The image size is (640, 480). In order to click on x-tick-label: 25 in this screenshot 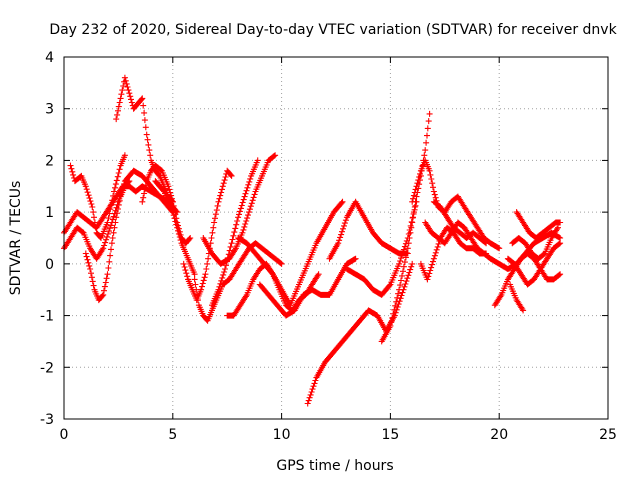, I will do `click(608, 435)`.